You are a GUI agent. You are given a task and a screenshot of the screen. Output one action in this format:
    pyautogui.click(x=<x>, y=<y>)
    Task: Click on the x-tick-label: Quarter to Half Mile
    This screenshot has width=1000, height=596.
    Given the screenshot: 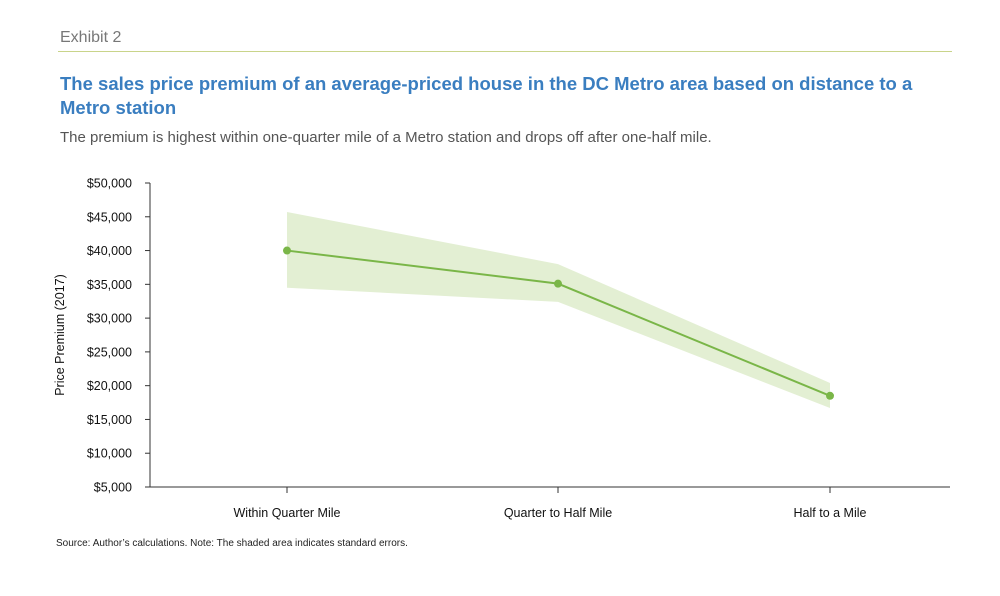 What is the action you would take?
    pyautogui.click(x=558, y=513)
    